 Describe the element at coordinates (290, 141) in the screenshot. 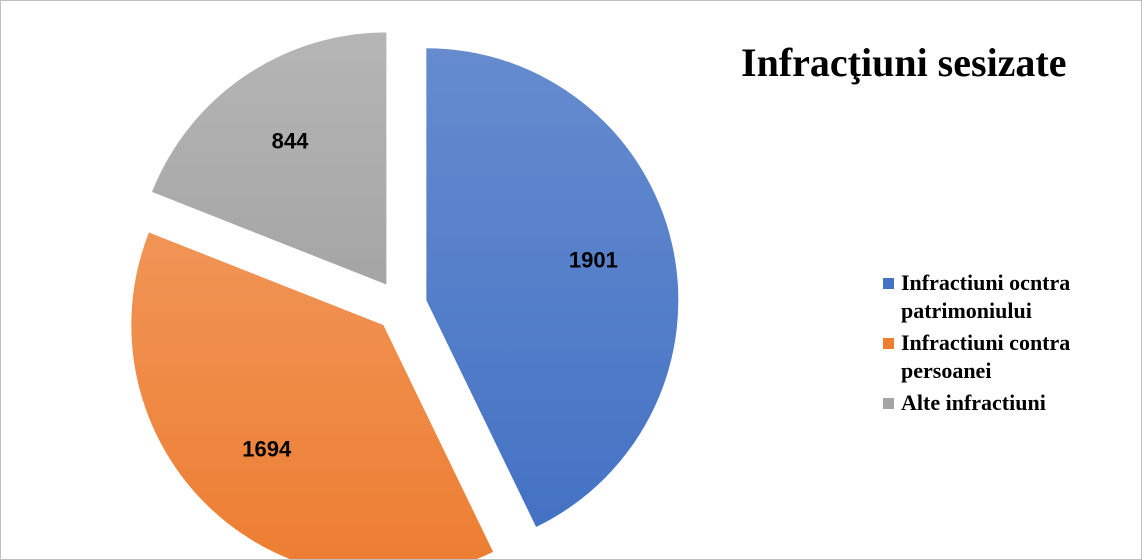

I see `data-label: 844` at that location.